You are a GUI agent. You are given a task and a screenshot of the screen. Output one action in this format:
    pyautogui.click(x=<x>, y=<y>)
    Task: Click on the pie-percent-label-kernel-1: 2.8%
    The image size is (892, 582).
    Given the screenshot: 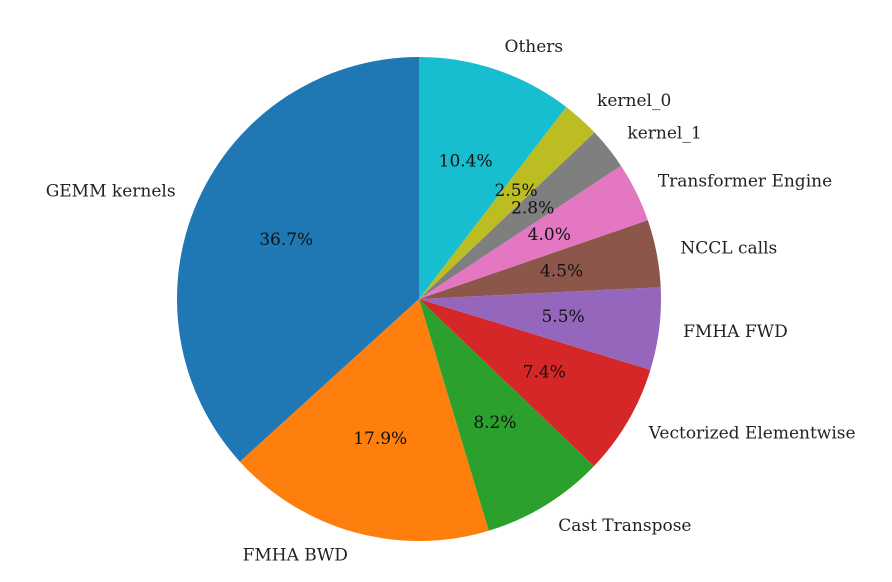 What is the action you would take?
    pyautogui.click(x=532, y=209)
    